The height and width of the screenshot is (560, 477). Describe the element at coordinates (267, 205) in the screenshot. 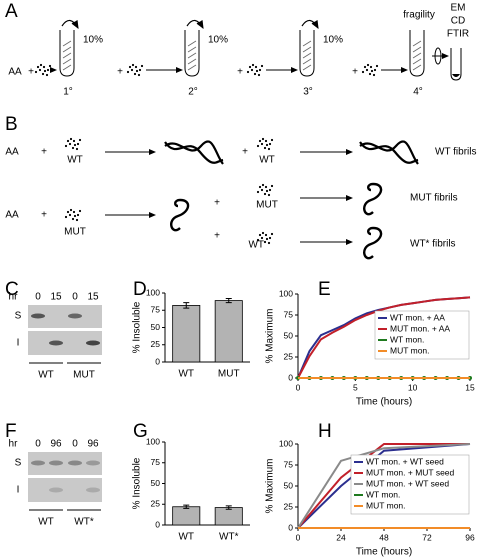

I see `monomer-label: MUT` at that location.